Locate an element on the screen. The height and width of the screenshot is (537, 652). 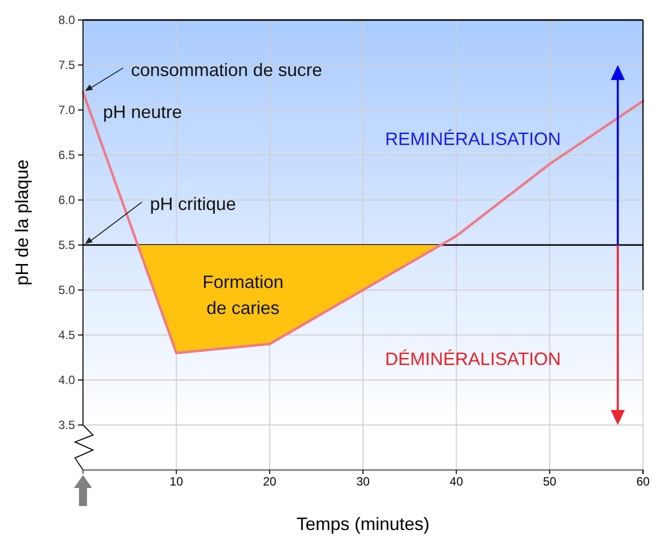
y-tick-label: 8.0 is located at coordinates (67, 19).